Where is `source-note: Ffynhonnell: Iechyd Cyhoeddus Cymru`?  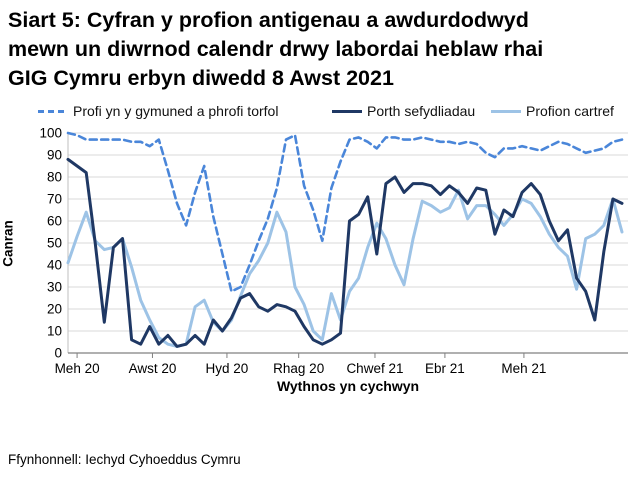
source-note: Ffynhonnell: Iechyd Cyhoeddus Cymru is located at coordinates (124, 459).